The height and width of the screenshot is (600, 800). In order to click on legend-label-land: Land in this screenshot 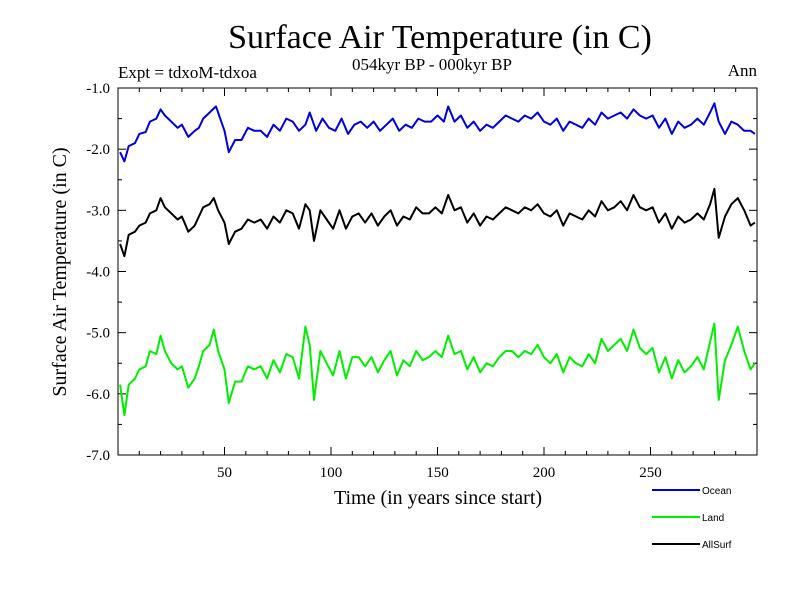, I will do `click(713, 518)`.